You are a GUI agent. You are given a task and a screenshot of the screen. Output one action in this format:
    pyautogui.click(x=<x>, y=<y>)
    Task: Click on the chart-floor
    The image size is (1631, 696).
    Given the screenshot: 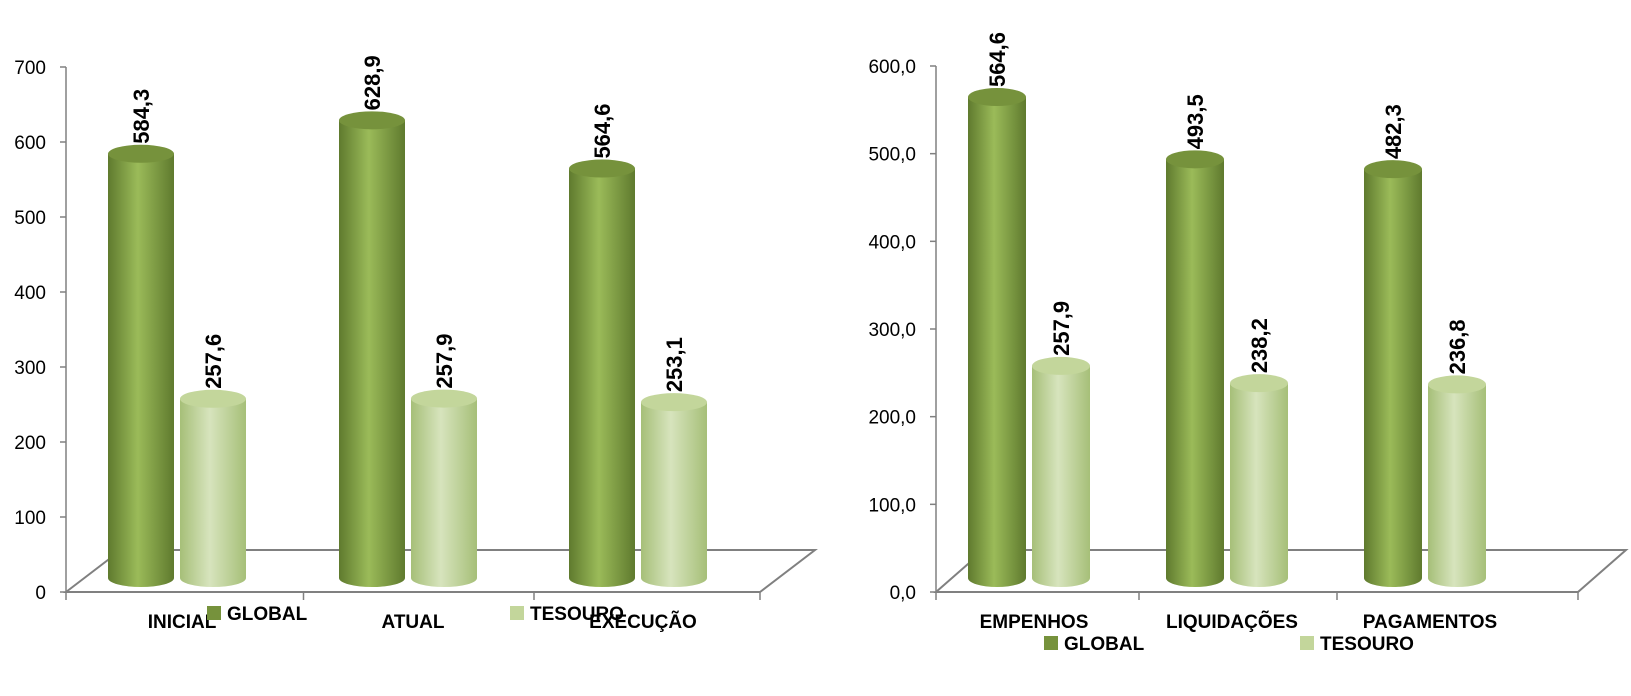 What is the action you would take?
    pyautogui.click(x=440, y=571)
    